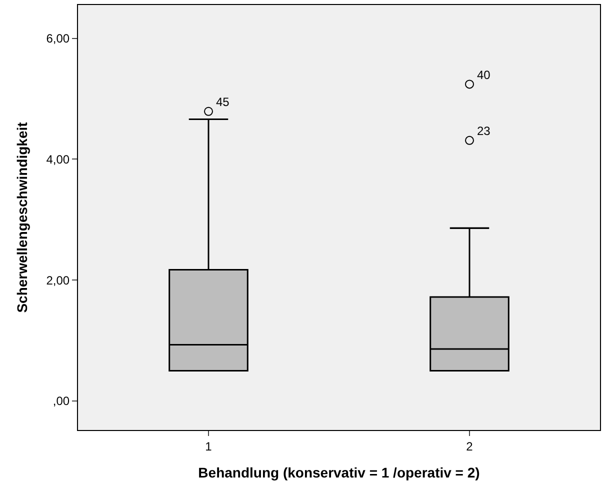 Image resolution: width=610 pixels, height=488 pixels. Describe the element at coordinates (61, 401) in the screenshot. I see `y-tick-label: ,00` at that location.